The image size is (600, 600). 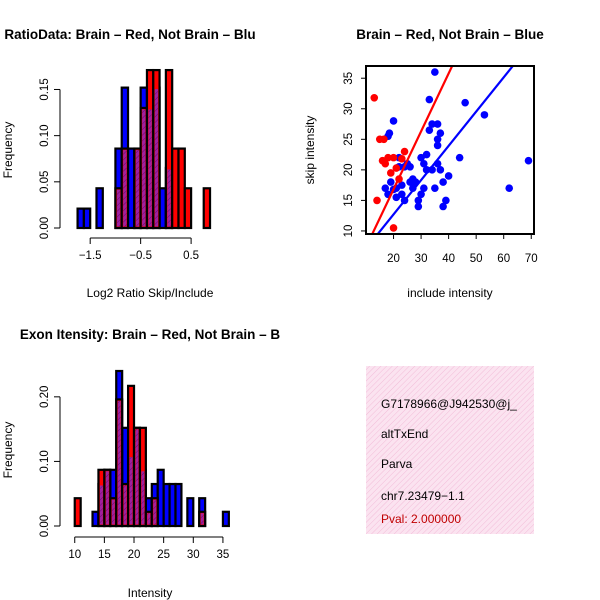 I want to click on scatter-x-tick-label: 60, so click(x=503, y=259).